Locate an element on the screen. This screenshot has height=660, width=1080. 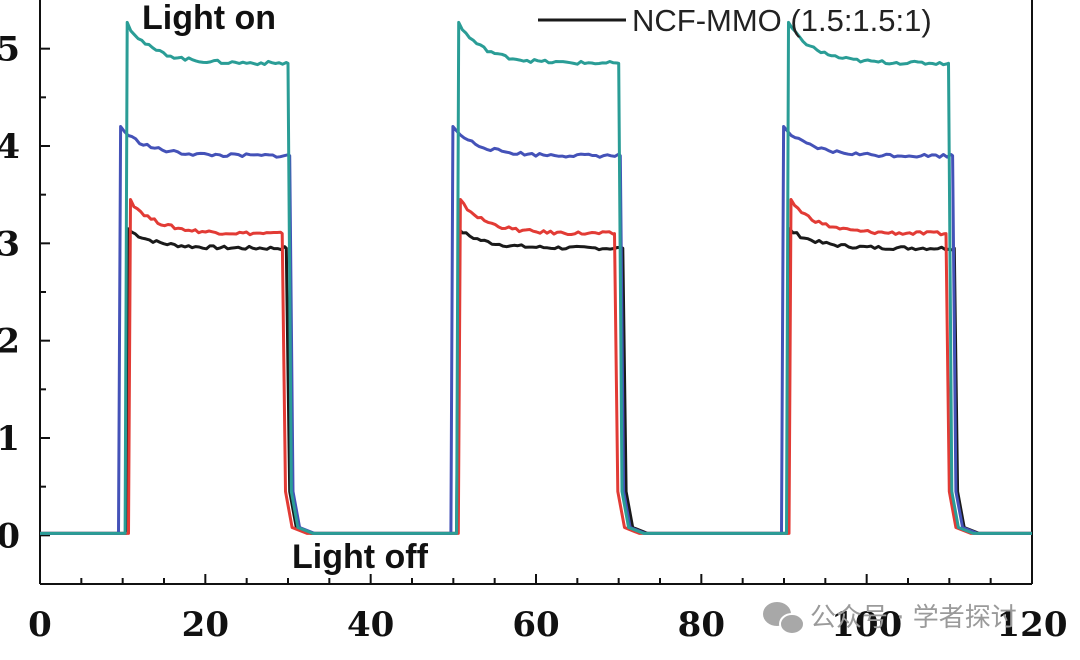
legend: NCF-MMO (1.5:1.5:1) is located at coordinates (735, 20).